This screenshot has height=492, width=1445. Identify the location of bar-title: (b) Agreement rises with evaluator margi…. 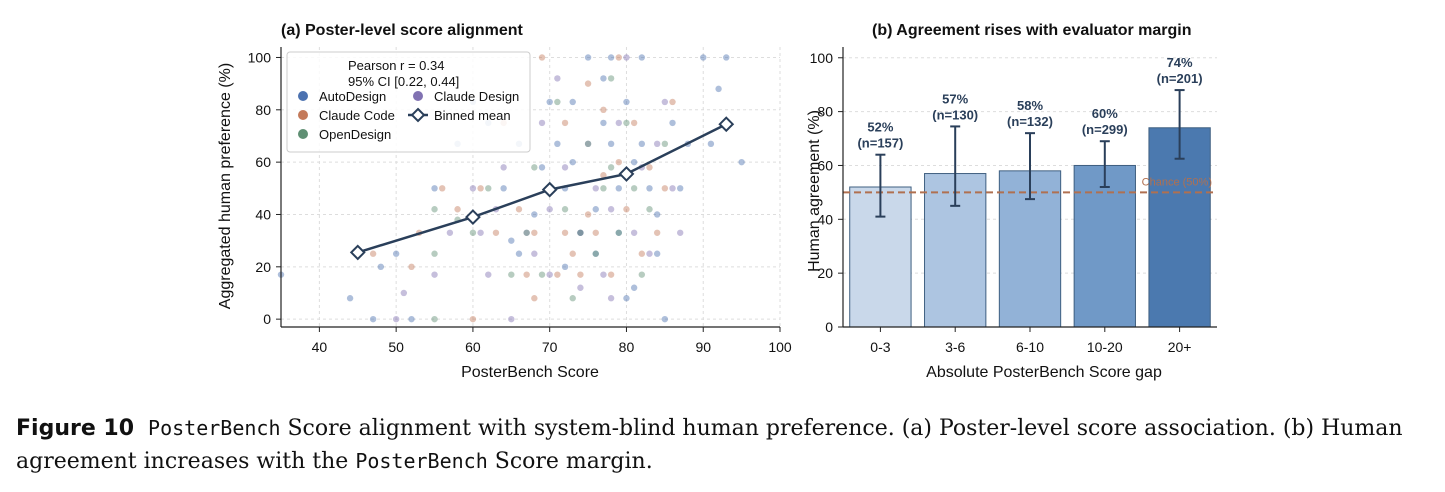
(1031, 30).